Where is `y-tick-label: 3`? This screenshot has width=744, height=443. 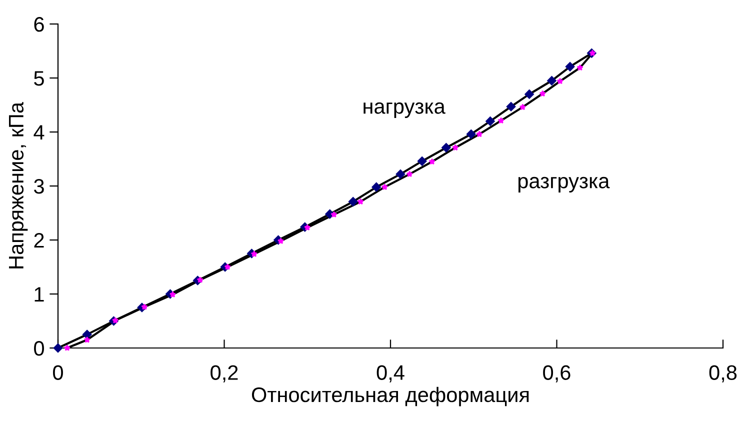
y-tick-label: 3 is located at coordinates (39, 186).